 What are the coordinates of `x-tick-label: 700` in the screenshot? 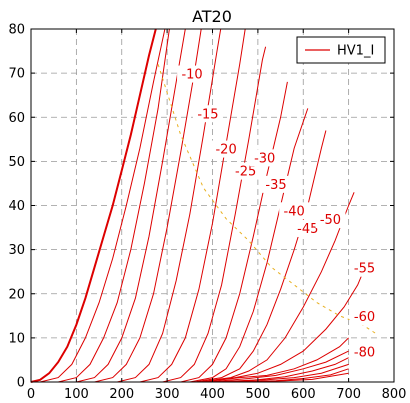 It's located at (348, 394).